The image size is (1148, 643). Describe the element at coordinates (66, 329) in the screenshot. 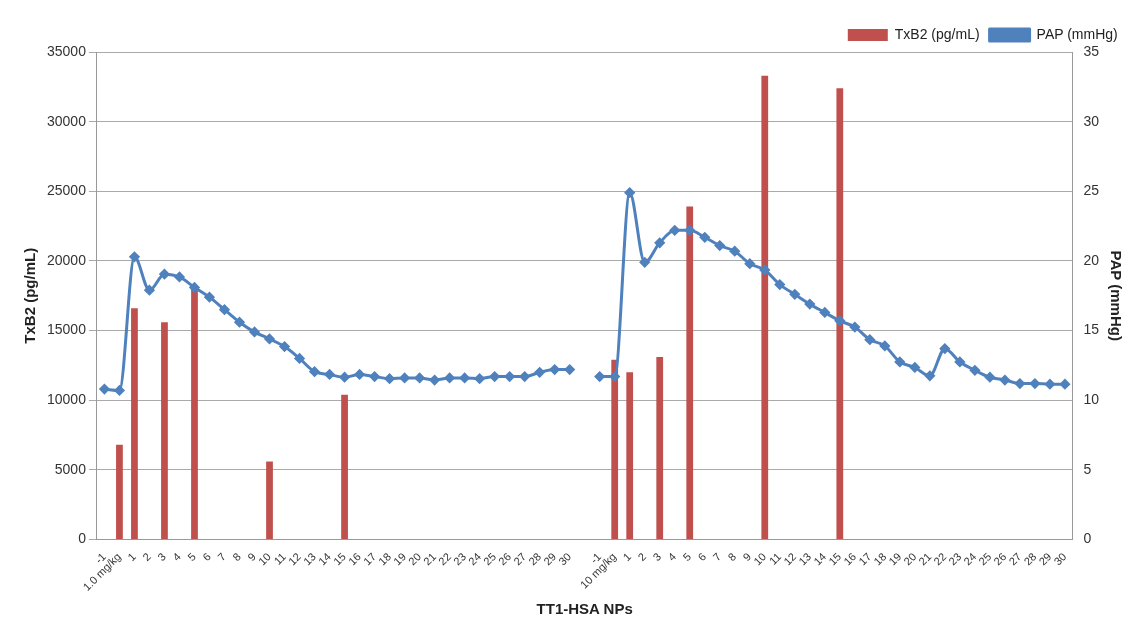

I see `y-tick-label: 15000` at that location.